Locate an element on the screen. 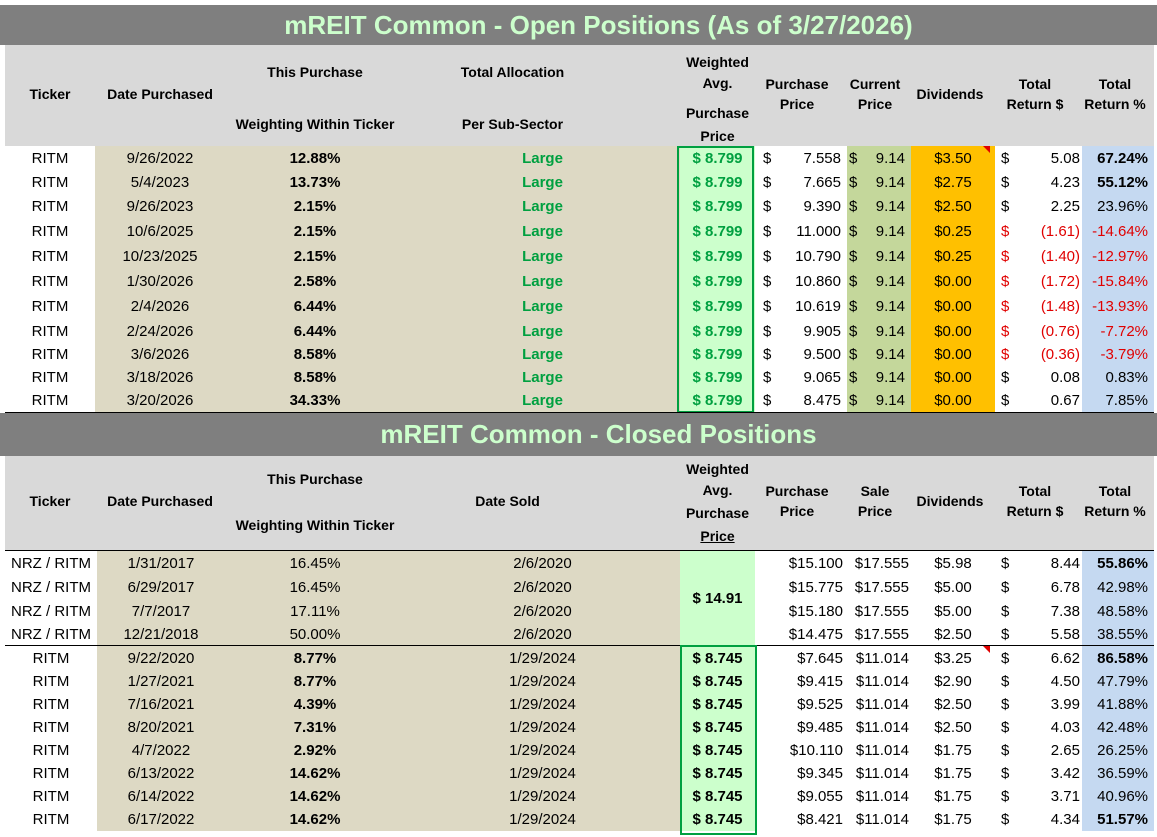 The height and width of the screenshot is (837, 1157). total-return-dollar-value: (1.72) is located at coordinates (1060, 281).